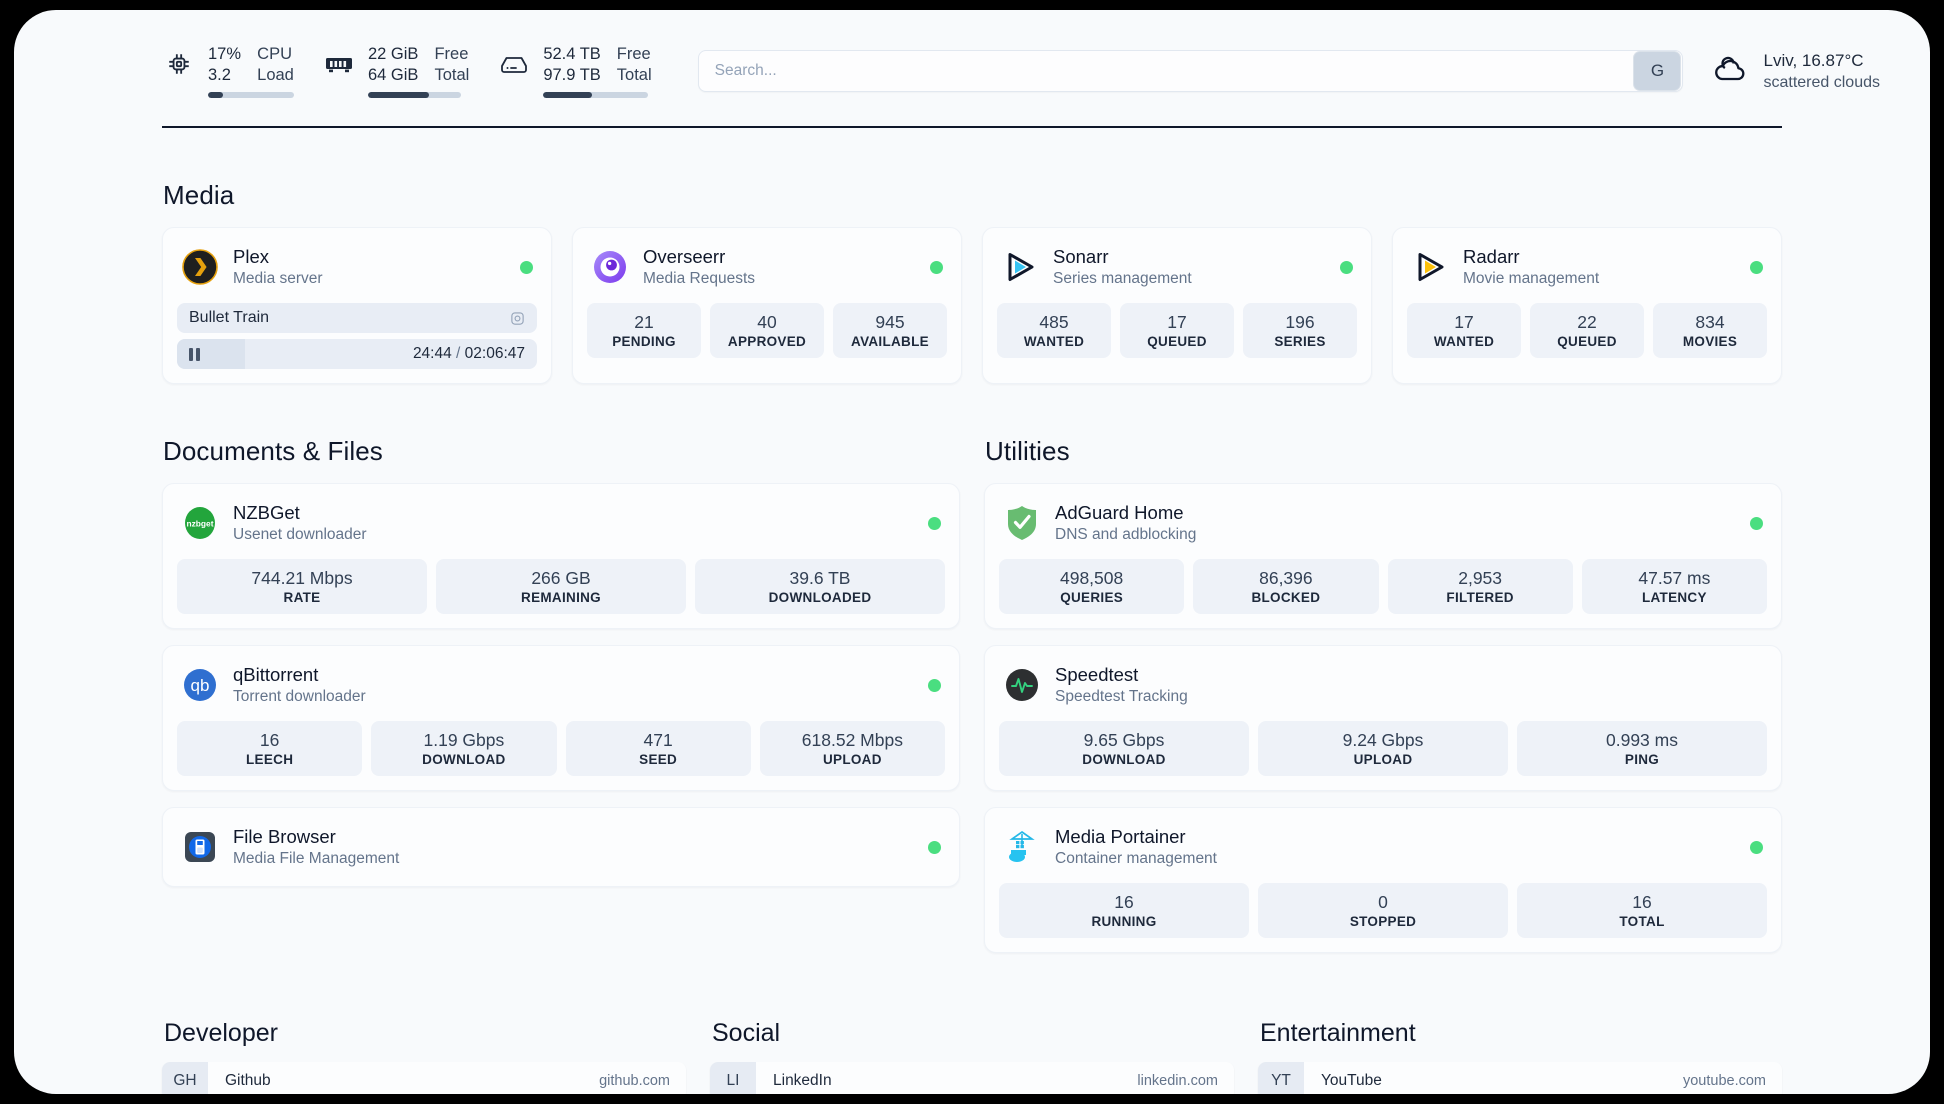 The height and width of the screenshot is (1104, 1944). What do you see at coordinates (1520, 1078) in the screenshot?
I see `bookmark-item: YT YouTube youtube.com` at bounding box center [1520, 1078].